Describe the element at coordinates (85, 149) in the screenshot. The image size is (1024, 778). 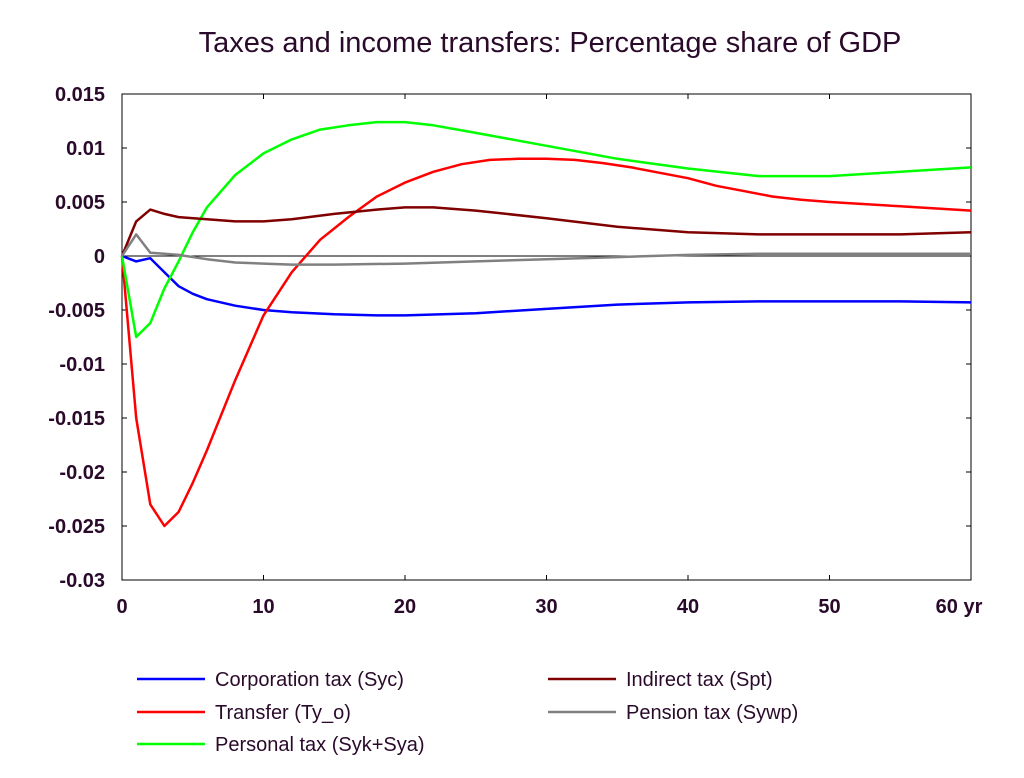
I see `y-tick-label: 0.01` at that location.